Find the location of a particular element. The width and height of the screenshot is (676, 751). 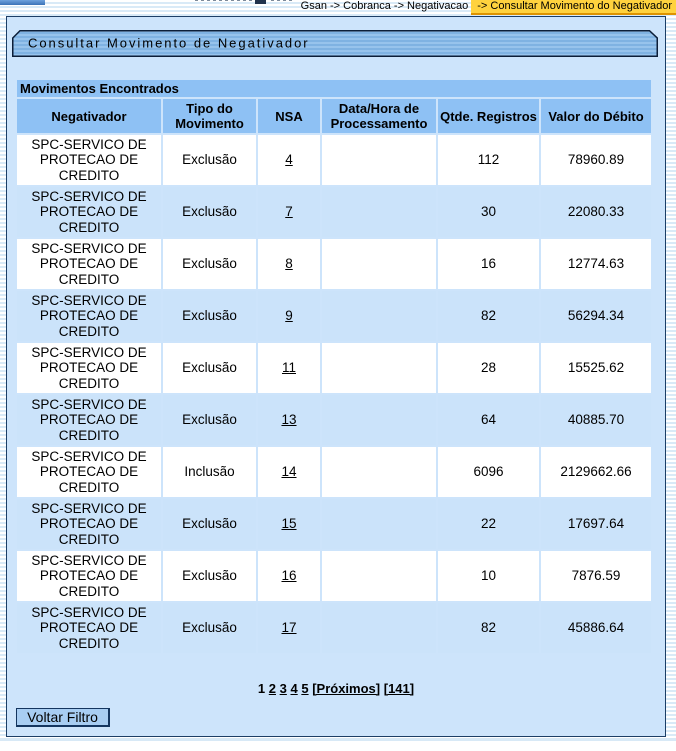

svg-text:Consultar Movimento de Negativ: Consultar Movimento de Negativador is located at coordinates (169, 43).